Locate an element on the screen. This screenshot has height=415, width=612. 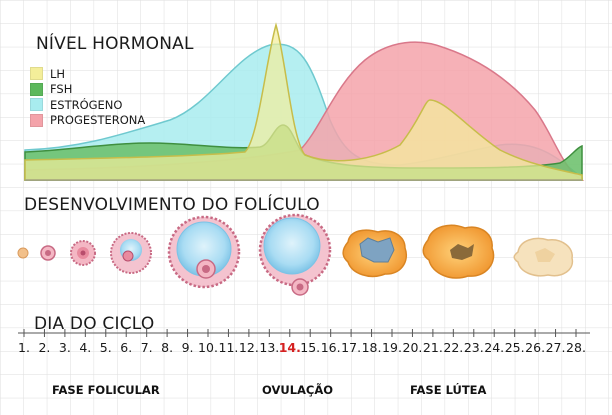
legend-swatch-lh is located at coordinates (36, 74).